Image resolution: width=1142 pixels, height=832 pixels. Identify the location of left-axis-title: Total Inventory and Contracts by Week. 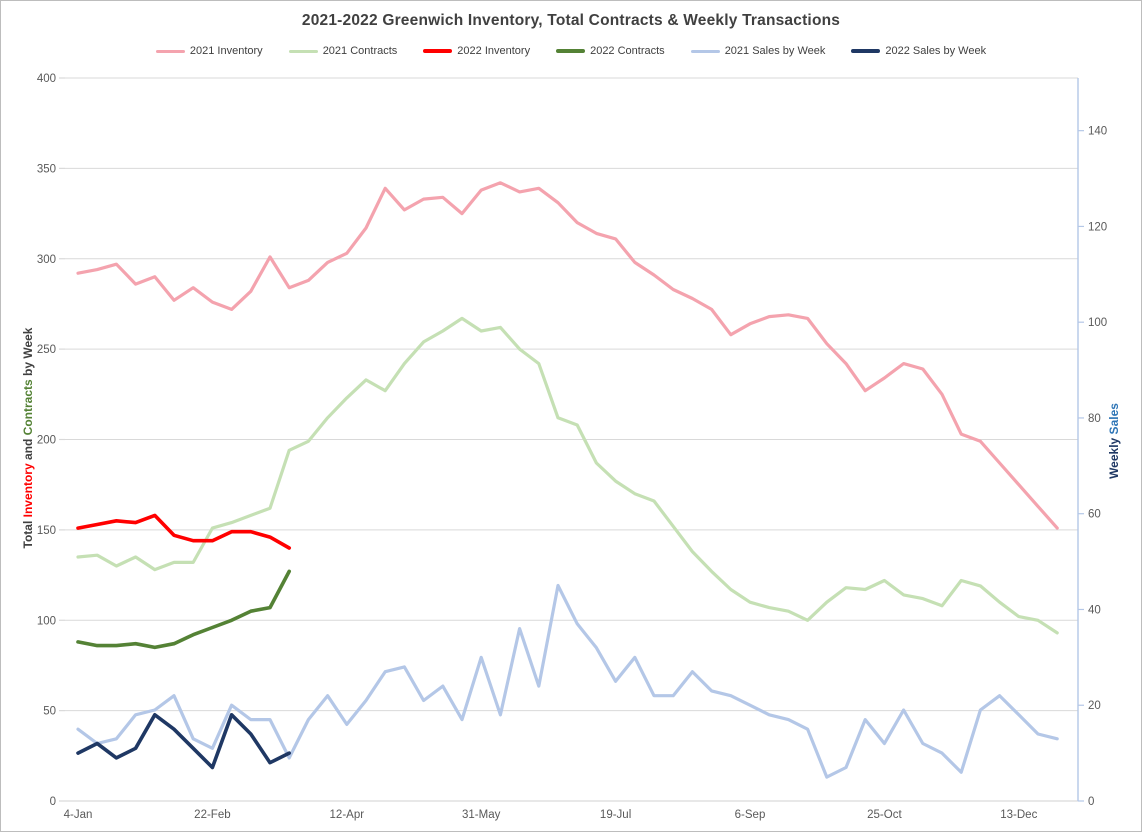
(28, 438).